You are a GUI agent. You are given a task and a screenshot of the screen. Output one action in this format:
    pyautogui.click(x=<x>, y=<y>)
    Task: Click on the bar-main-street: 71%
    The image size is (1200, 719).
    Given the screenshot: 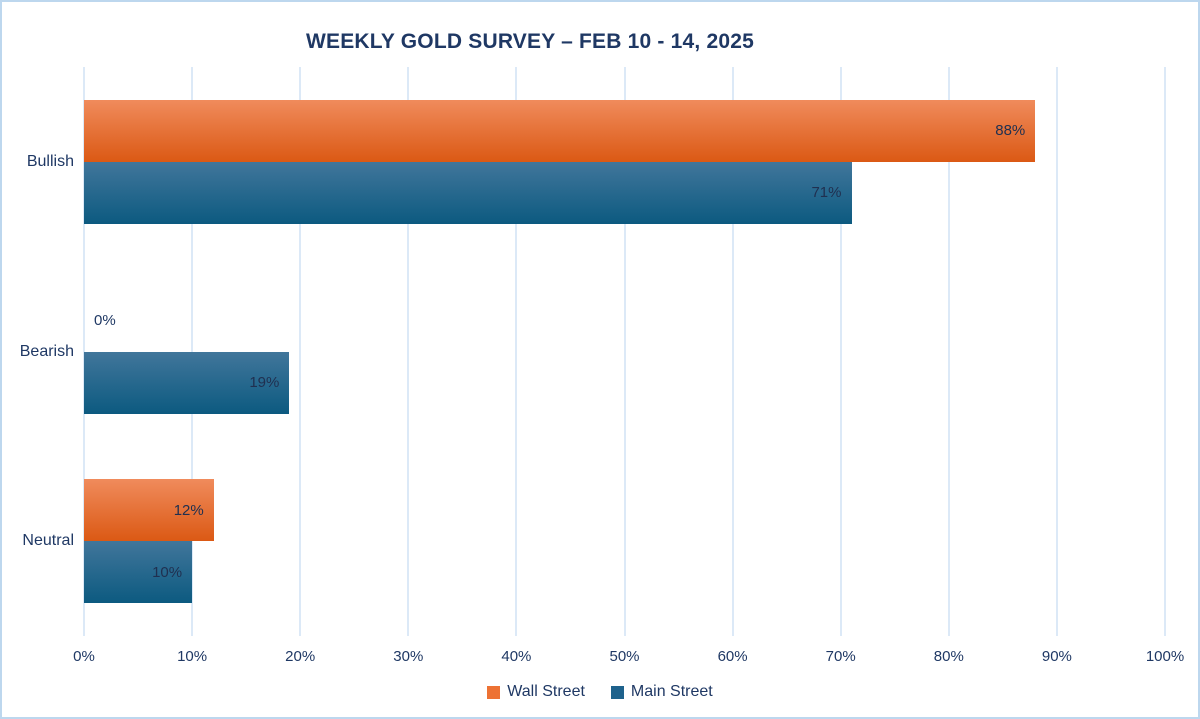 What is the action you would take?
    pyautogui.click(x=468, y=192)
    